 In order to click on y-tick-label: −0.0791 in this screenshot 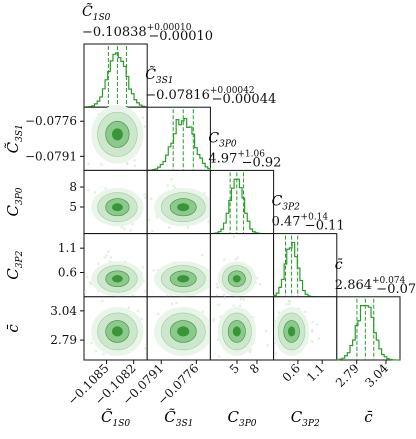, I will do `click(51, 156)`.